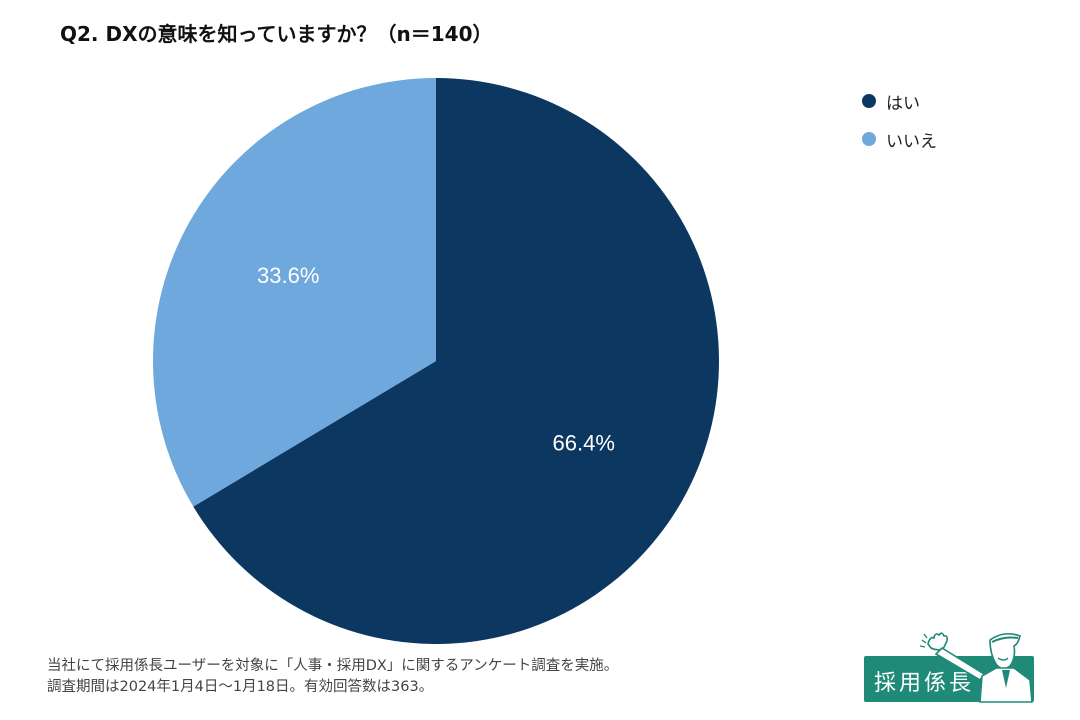 The image size is (1080, 720). Describe the element at coordinates (903, 103) in the screenshot. I see `legend-label-yes: はい` at that location.